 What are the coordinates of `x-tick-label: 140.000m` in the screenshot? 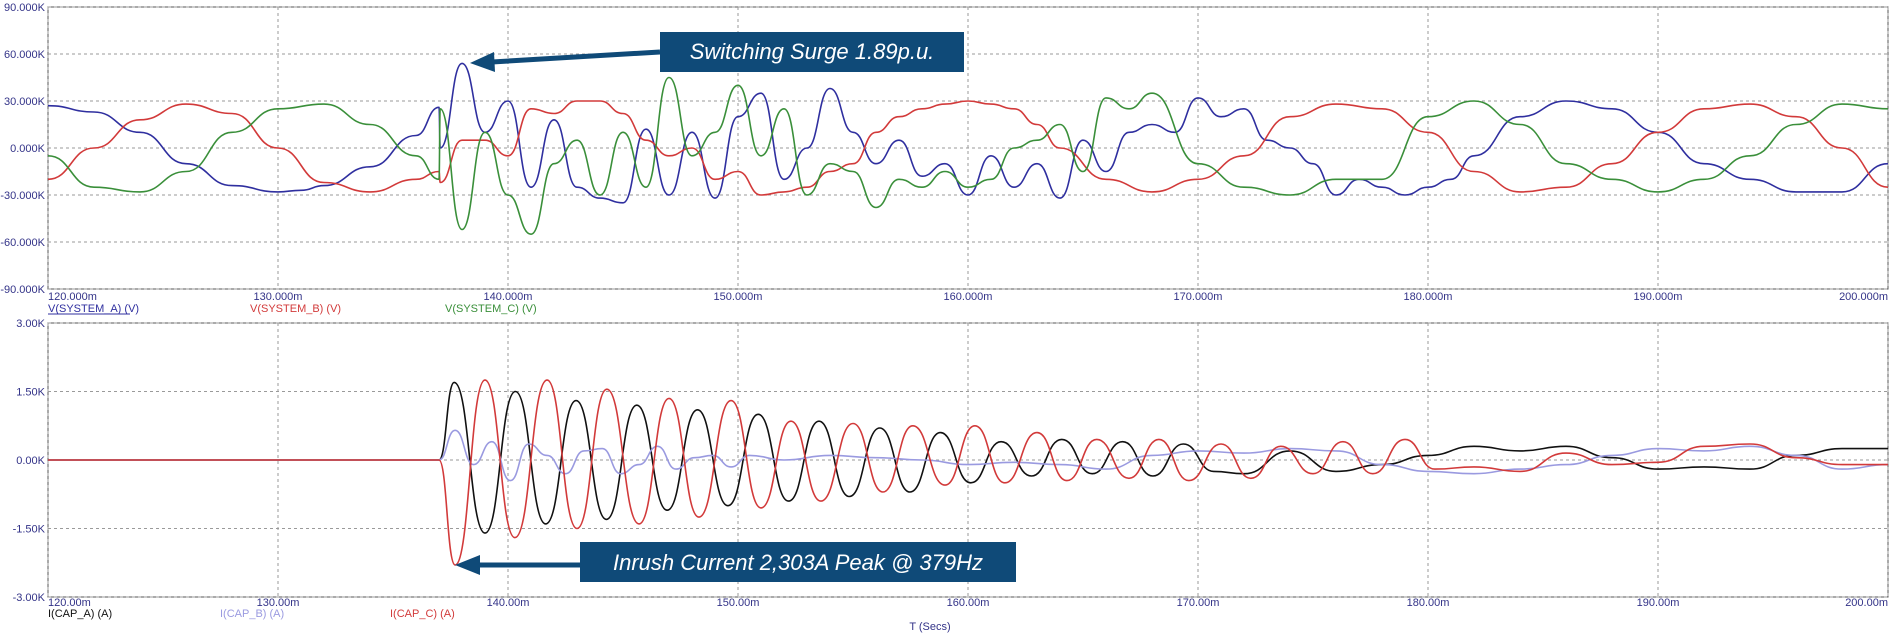 It's located at (508, 297).